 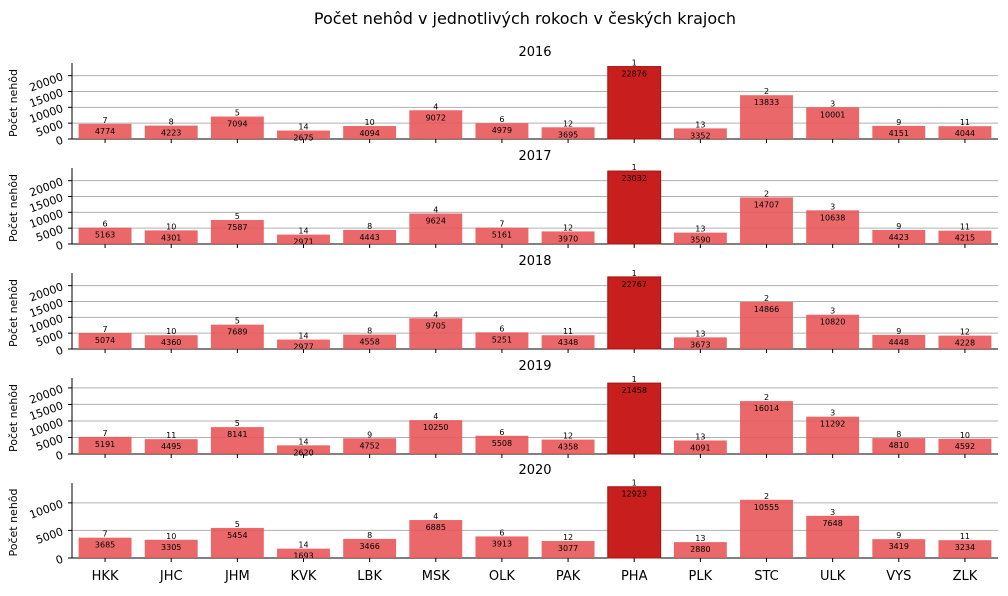 What do you see at coordinates (369, 237) in the screenshot?
I see `bar-value-label: 4443` at bounding box center [369, 237].